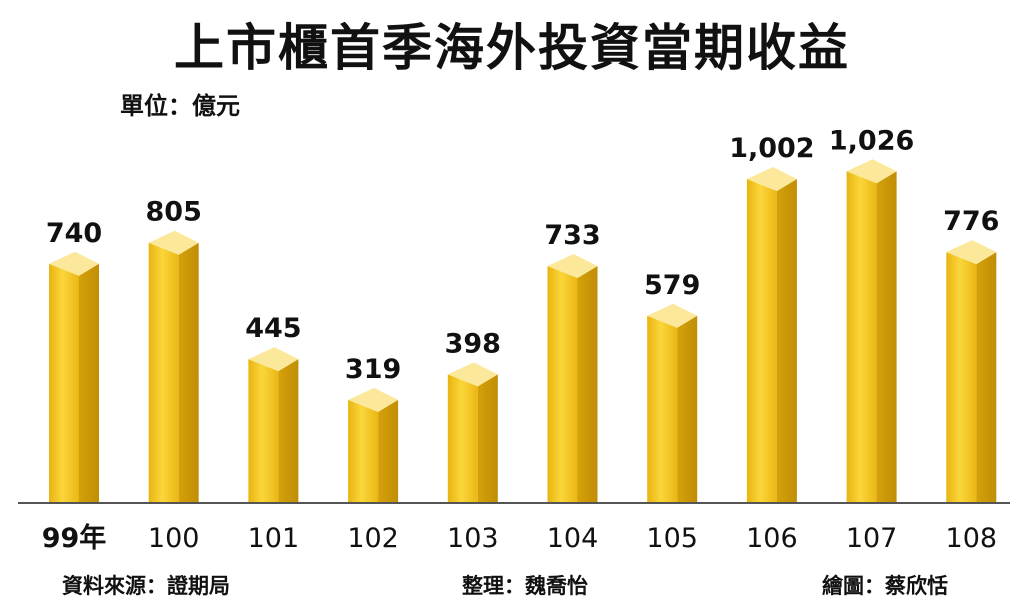 The height and width of the screenshot is (604, 1024). I want to click on value-label: 1,026, so click(871, 140).